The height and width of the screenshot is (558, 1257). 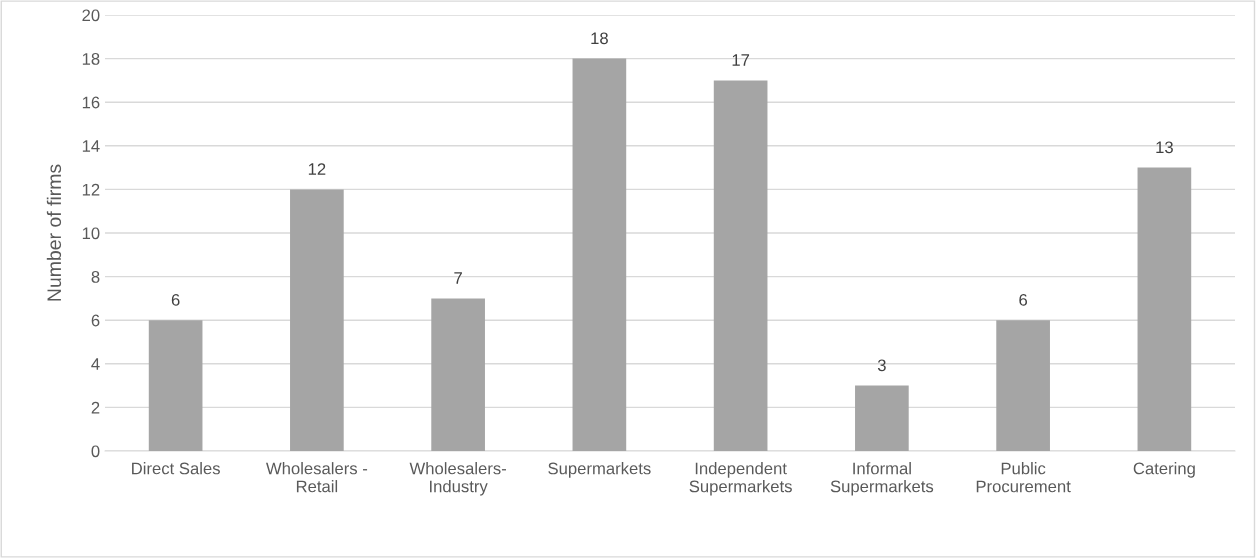 What do you see at coordinates (882, 479) in the screenshot?
I see `x-tick-label: Informal Supermarkets` at bounding box center [882, 479].